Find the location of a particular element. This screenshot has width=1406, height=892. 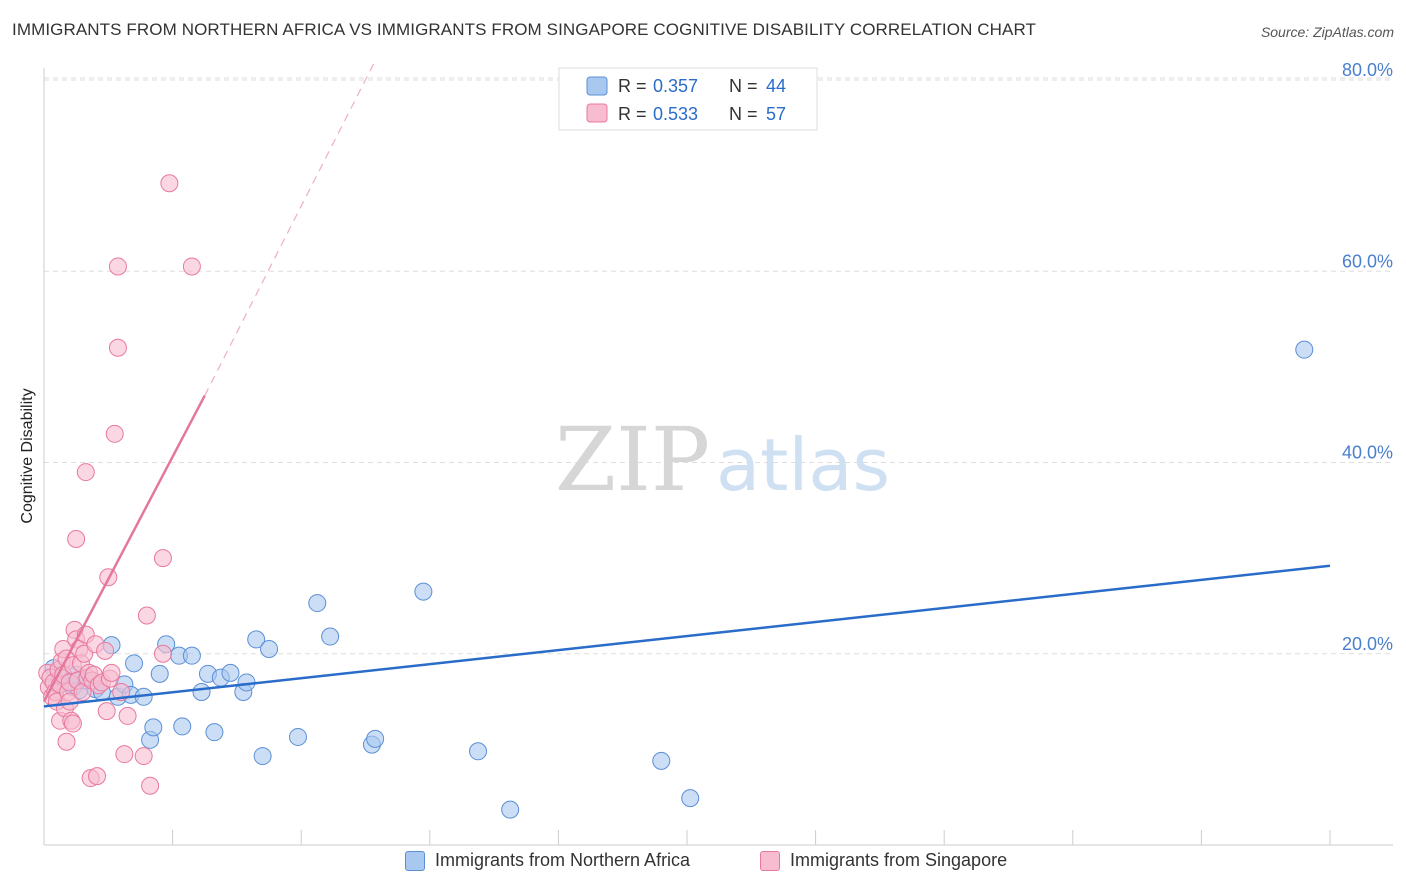

watermark-zip: ZIP is located at coordinates (632, 459).